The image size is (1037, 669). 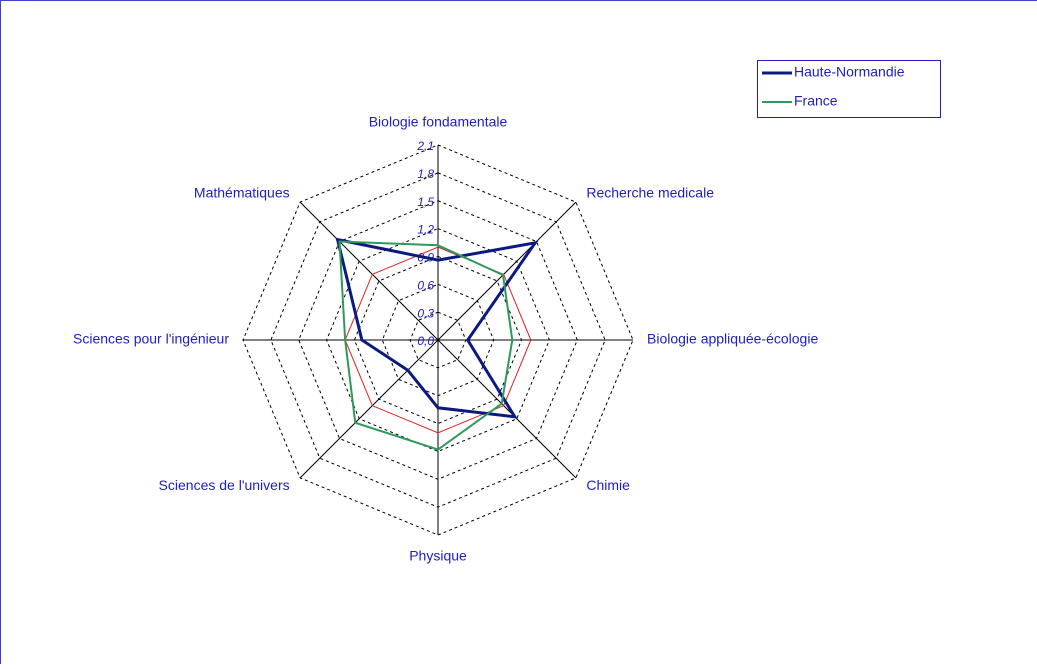 I want to click on y-tick-label: 2,1, so click(x=425, y=146).